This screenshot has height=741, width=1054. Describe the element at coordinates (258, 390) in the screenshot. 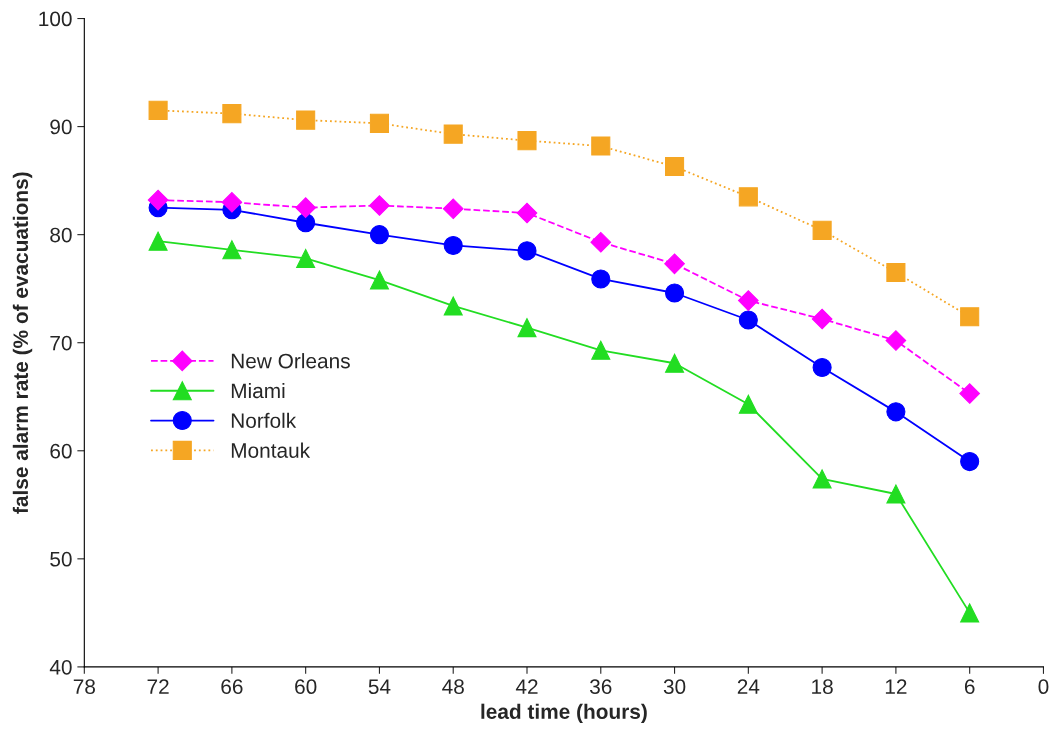

I see `legend-label: Miami` at that location.